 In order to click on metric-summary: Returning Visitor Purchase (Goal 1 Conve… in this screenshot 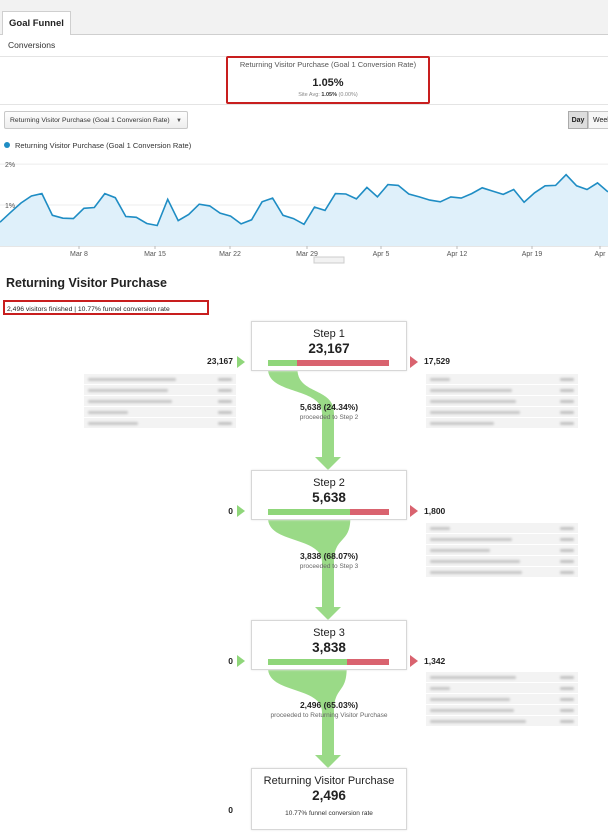, I will do `click(328, 80)`.